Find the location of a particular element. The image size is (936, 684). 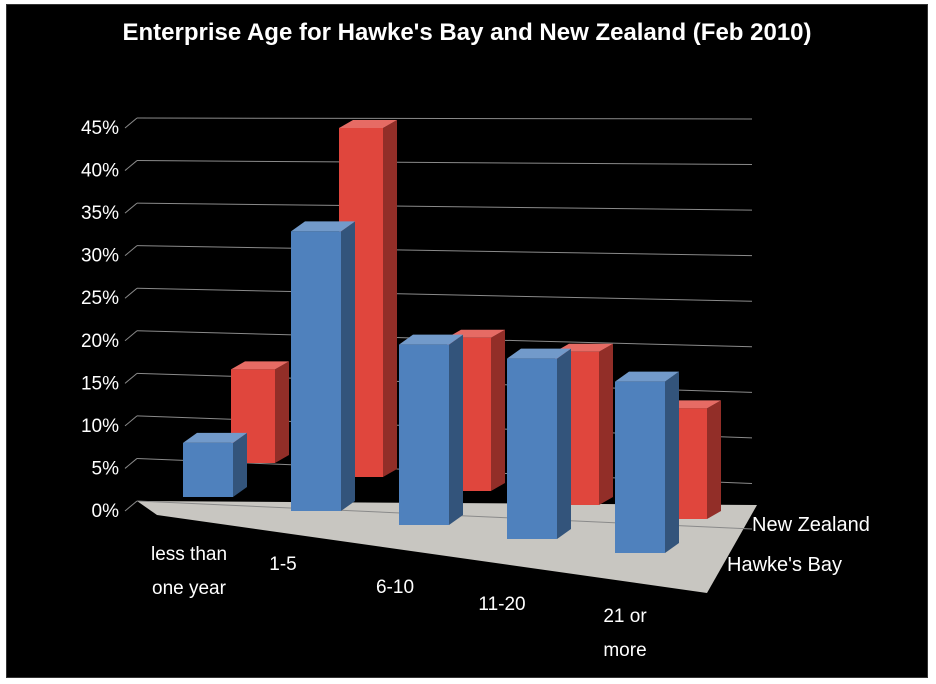

x-category-label: 1-5 is located at coordinates (282, 564).